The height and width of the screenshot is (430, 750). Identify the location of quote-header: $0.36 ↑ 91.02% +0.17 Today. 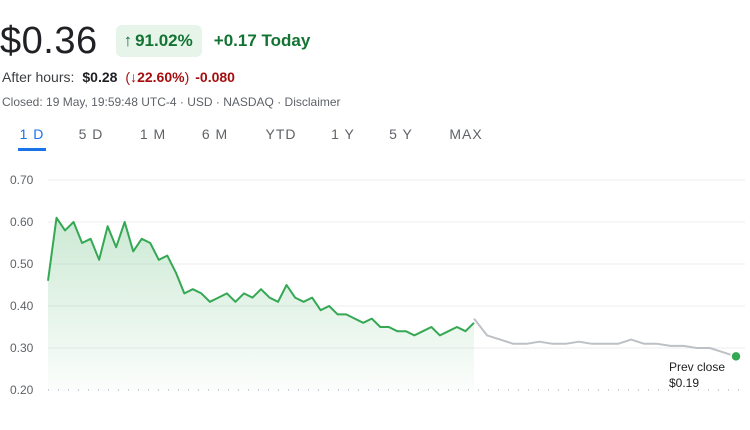
(155, 41).